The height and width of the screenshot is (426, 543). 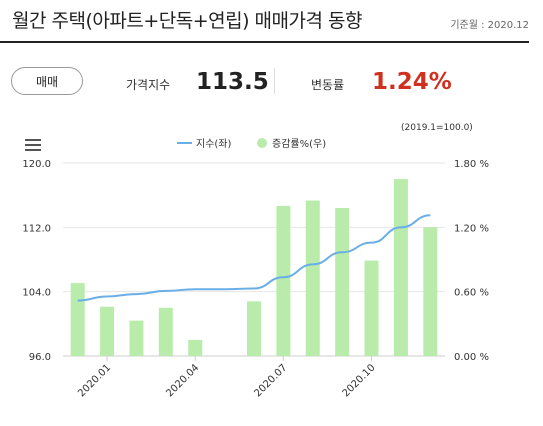 I want to click on y-right-tick-label: 1.20 %, so click(x=471, y=228).